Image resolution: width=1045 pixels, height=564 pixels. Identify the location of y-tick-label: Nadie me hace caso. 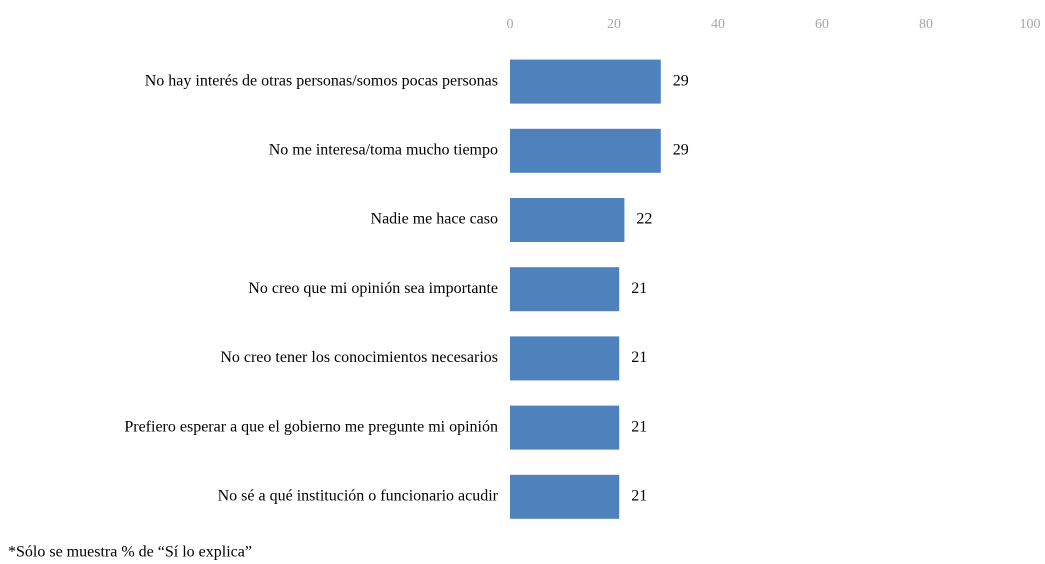
(434, 219).